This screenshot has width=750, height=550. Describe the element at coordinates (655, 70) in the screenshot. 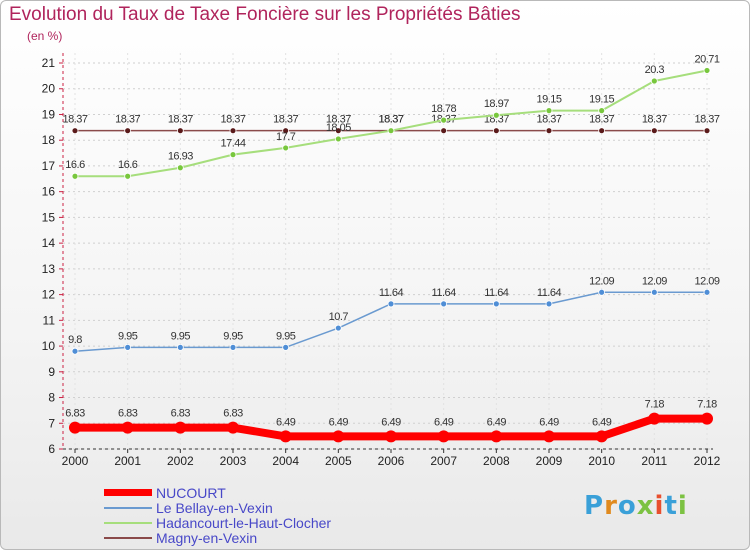

I see `data-label-hadancourt-le-haut-clocher: 20.3` at that location.